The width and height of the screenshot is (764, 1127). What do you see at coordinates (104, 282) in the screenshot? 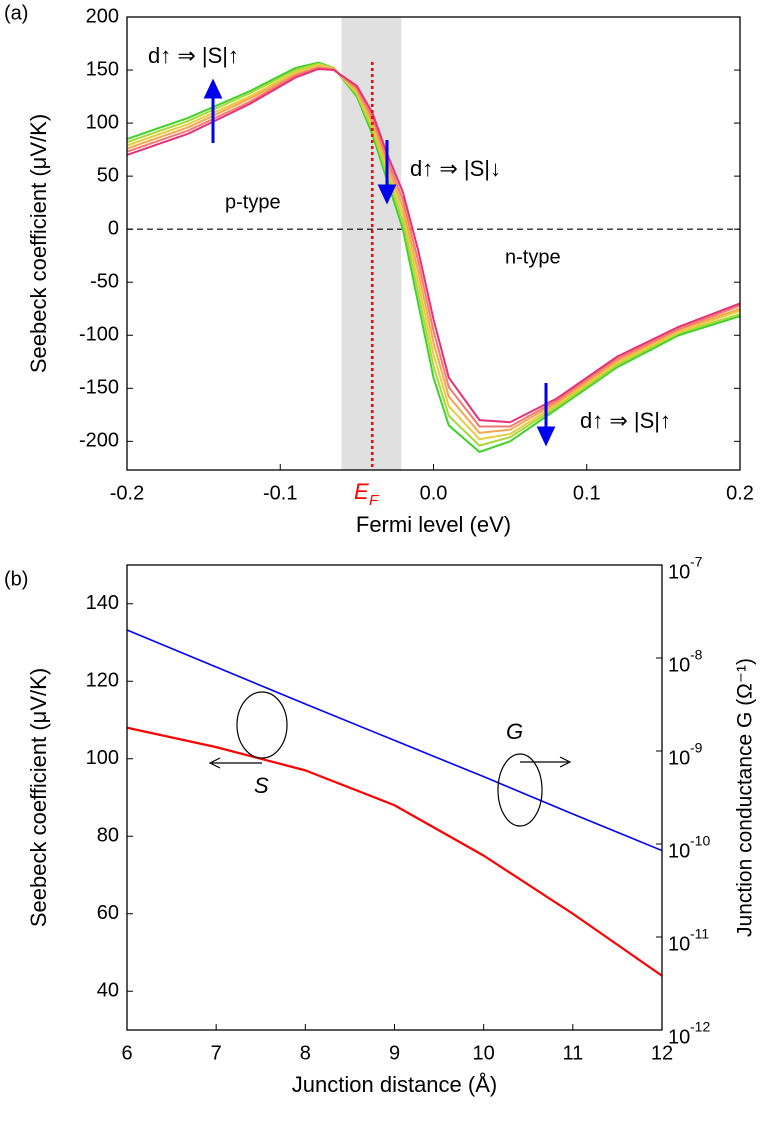
I see `y-tick-label: -50` at bounding box center [104, 282].